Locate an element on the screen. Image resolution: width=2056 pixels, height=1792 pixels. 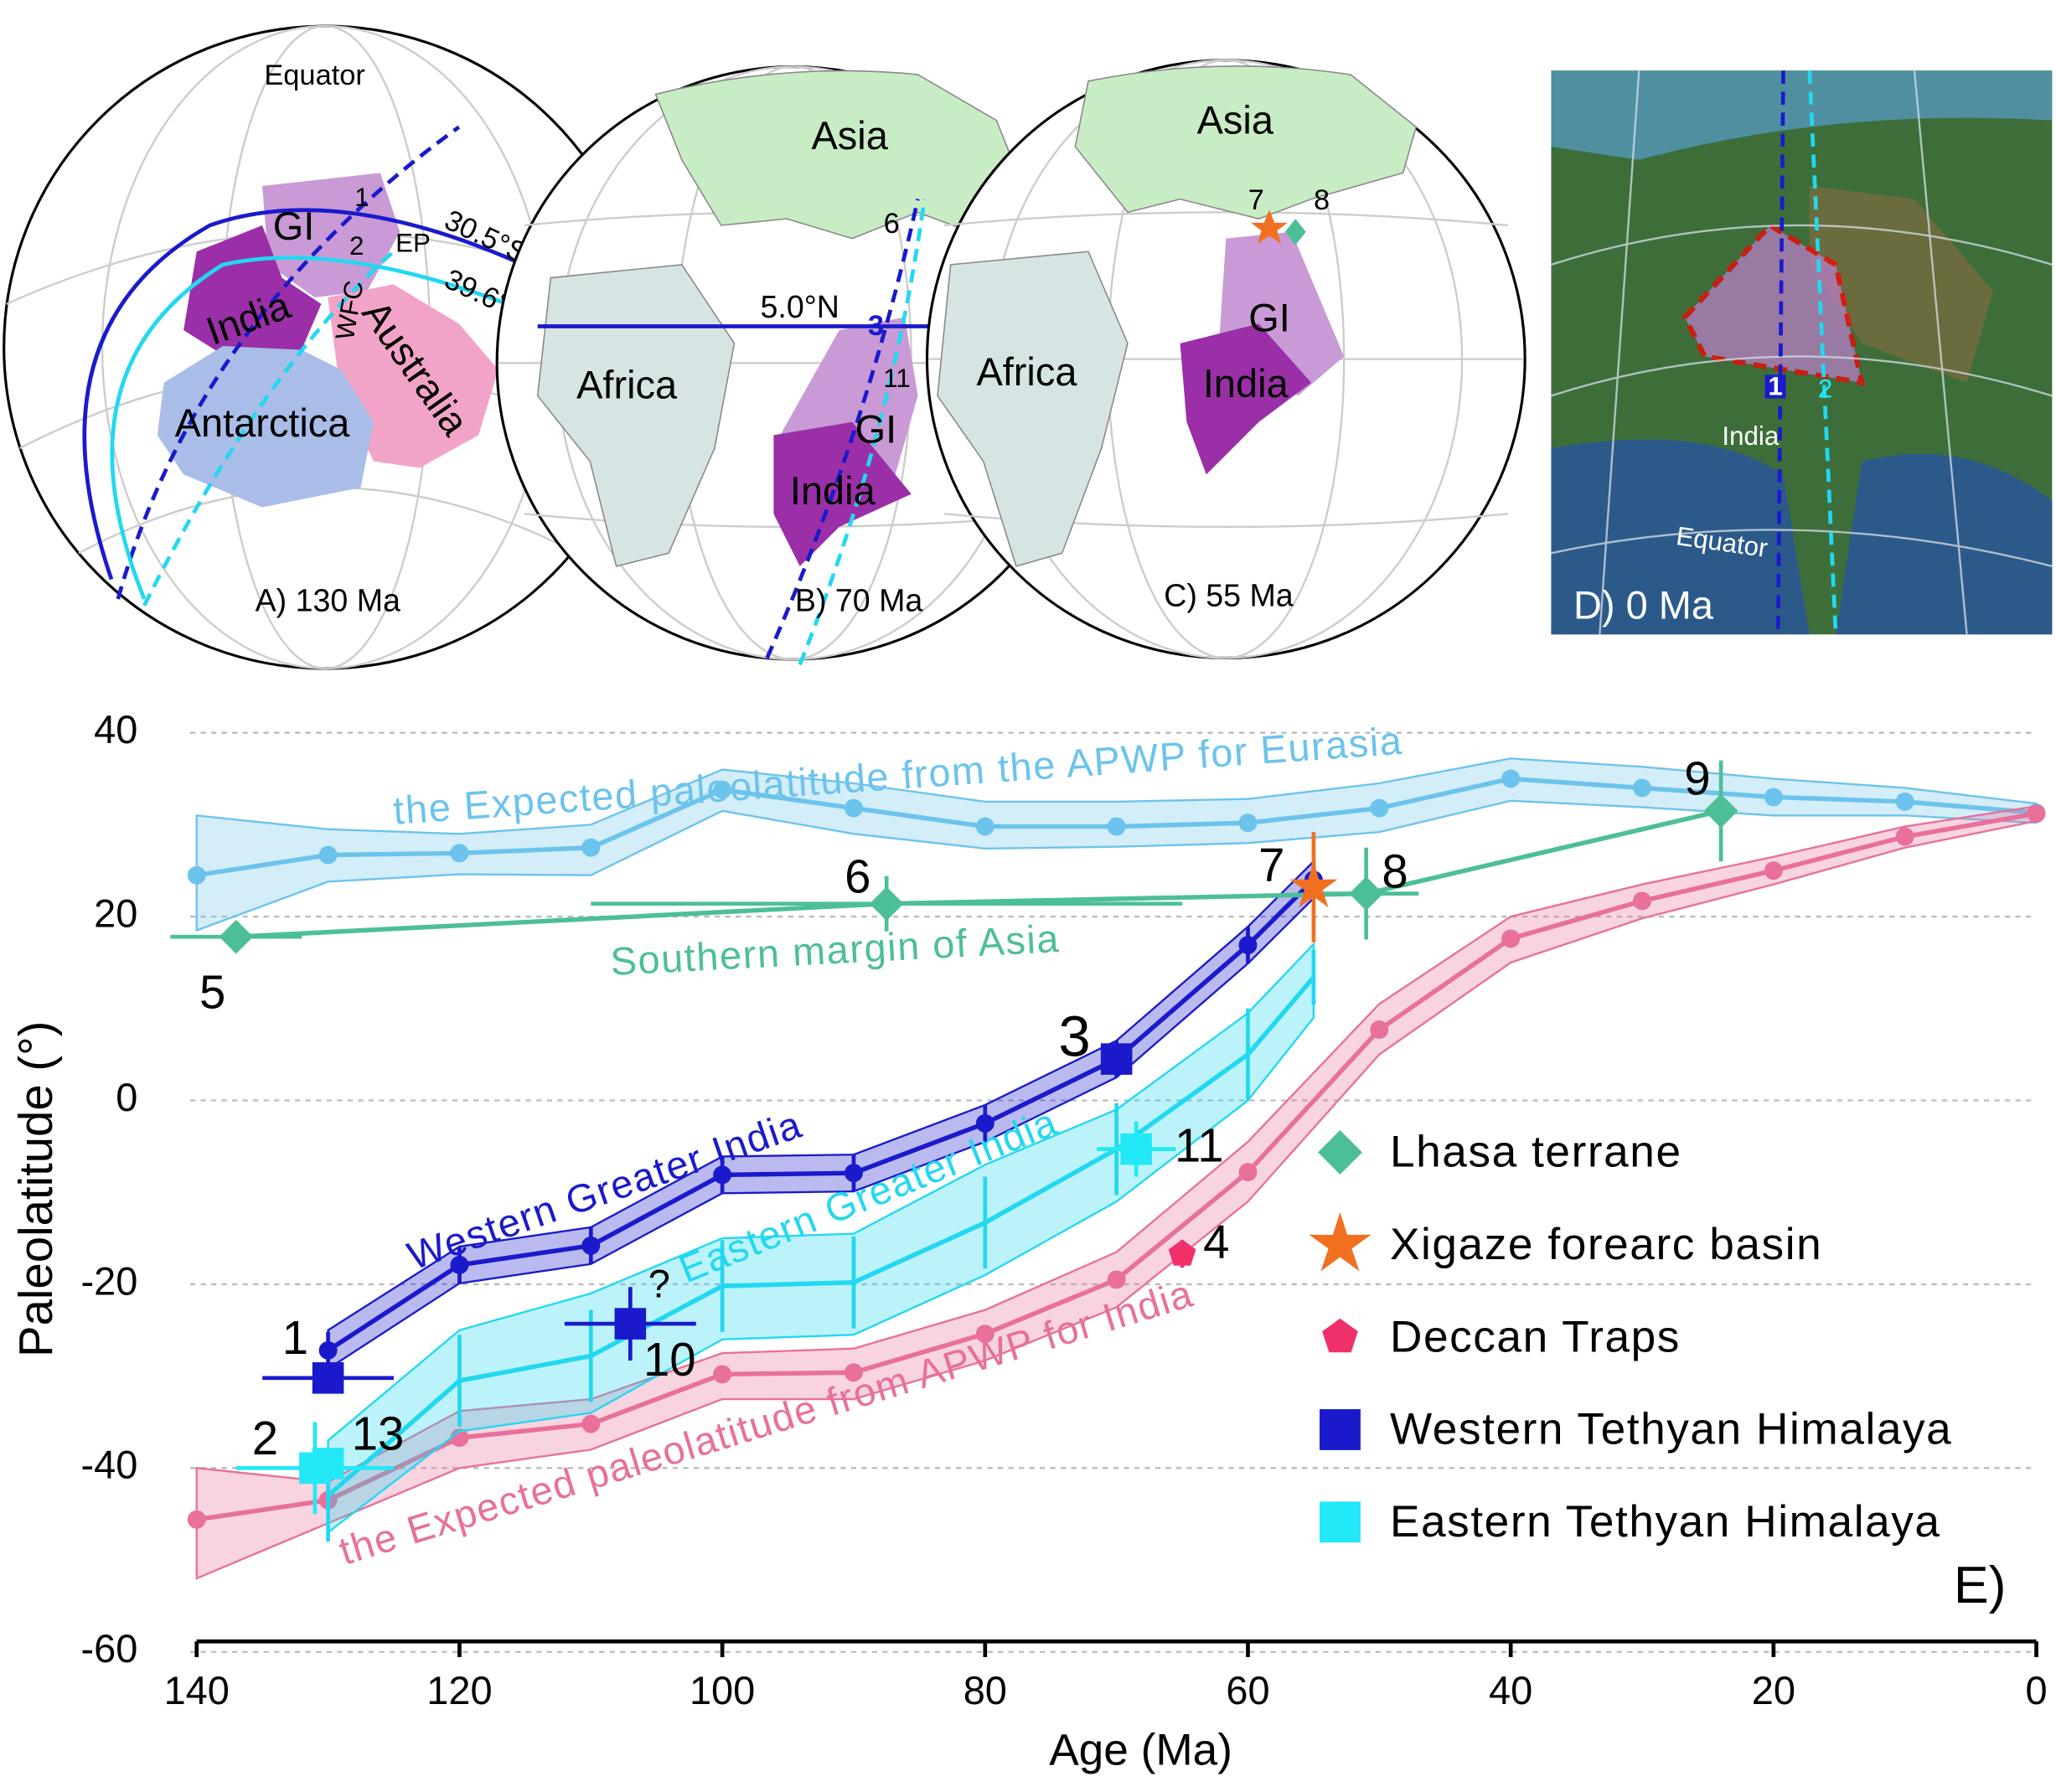
panel-label: B) 70 Ma is located at coordinates (858, 600).